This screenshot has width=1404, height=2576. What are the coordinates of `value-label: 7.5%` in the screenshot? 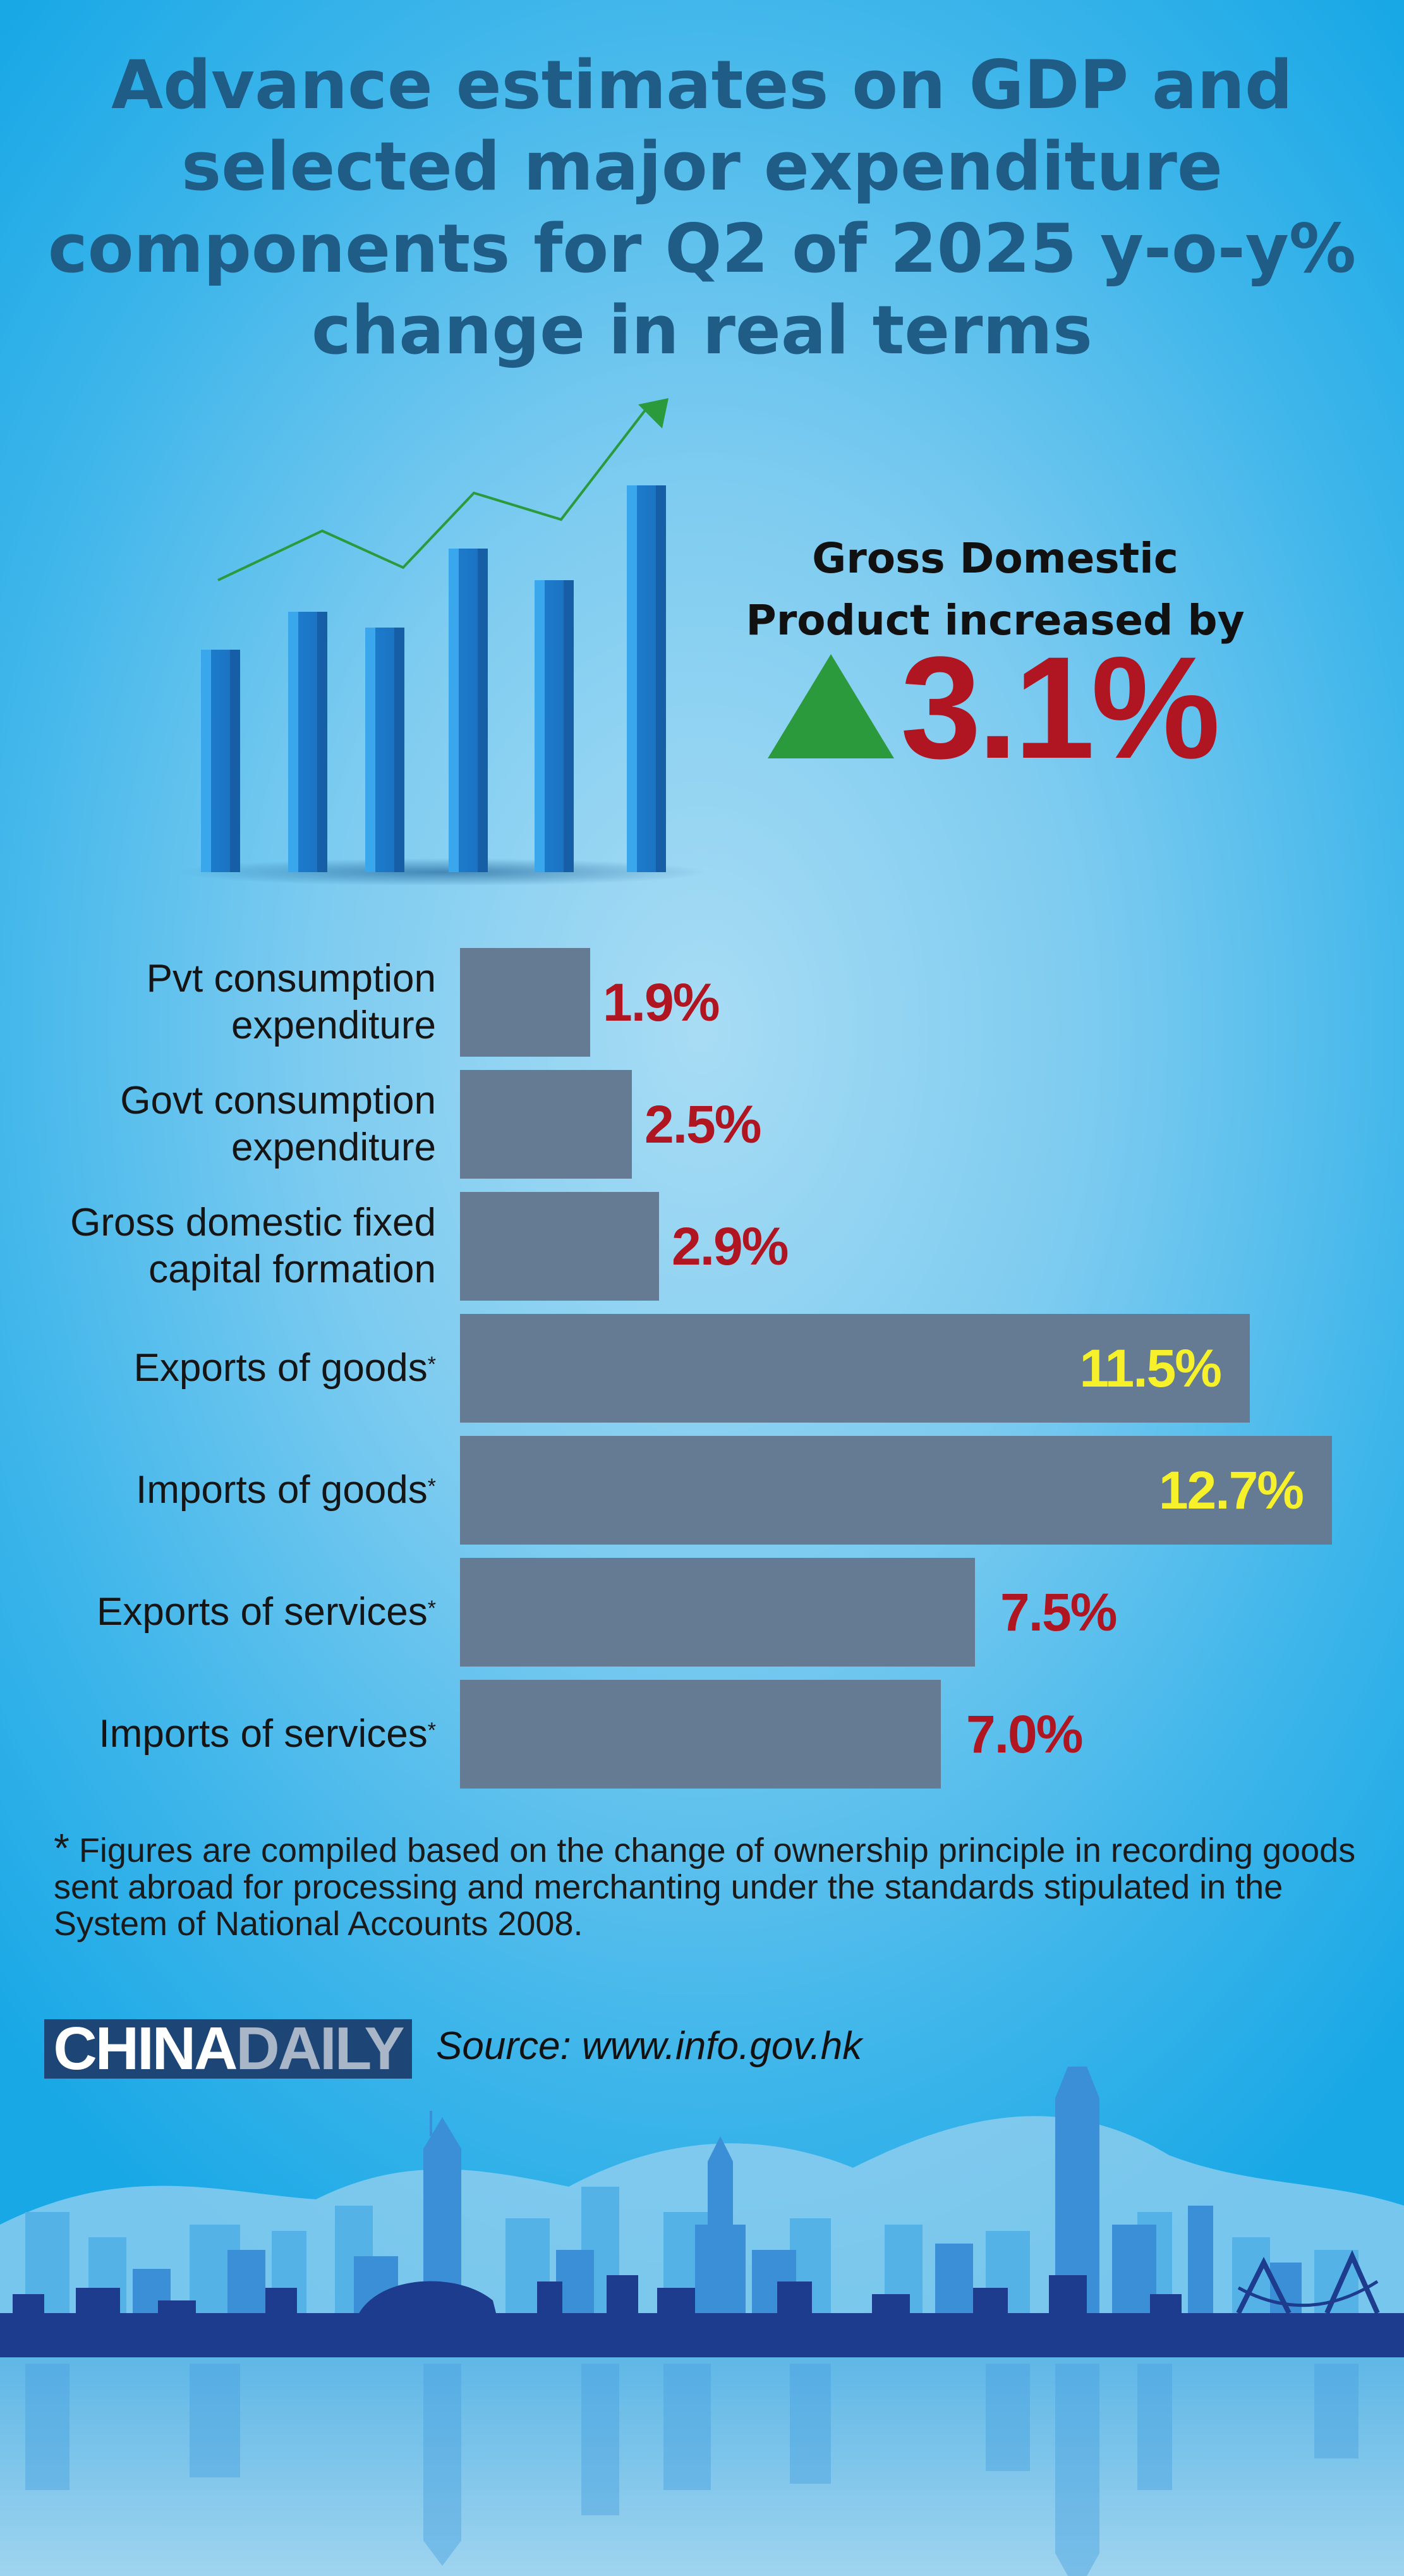 It's located at (1058, 1612).